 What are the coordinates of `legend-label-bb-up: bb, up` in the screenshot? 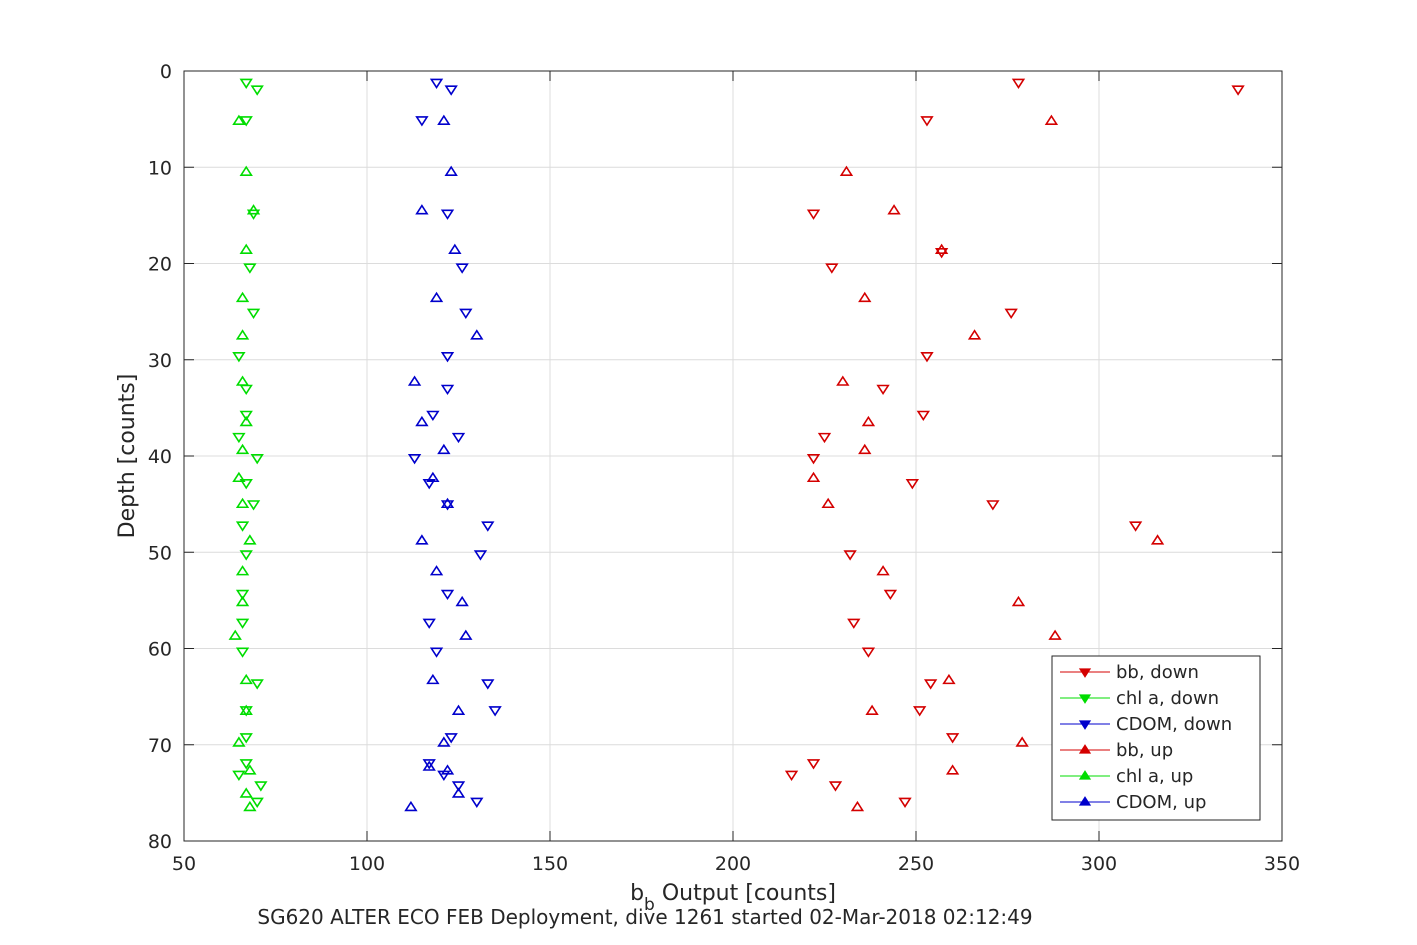 It's located at (1144, 750).